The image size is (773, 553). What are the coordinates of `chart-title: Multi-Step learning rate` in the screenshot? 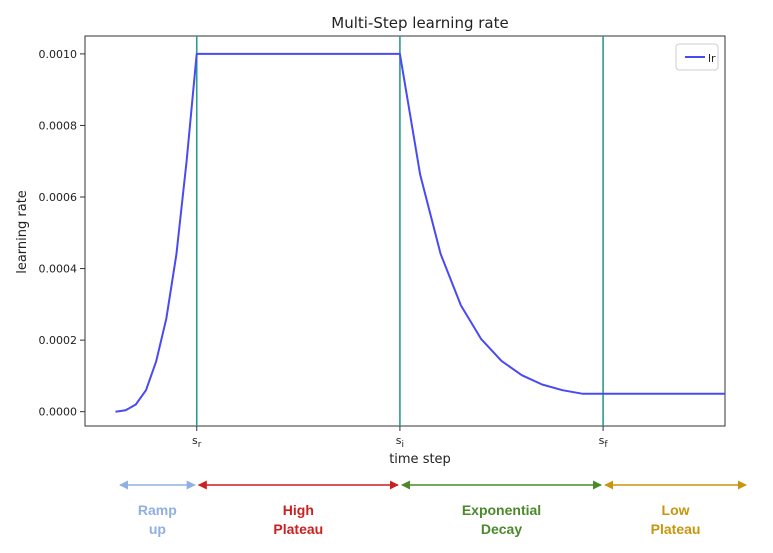 It's located at (419, 23).